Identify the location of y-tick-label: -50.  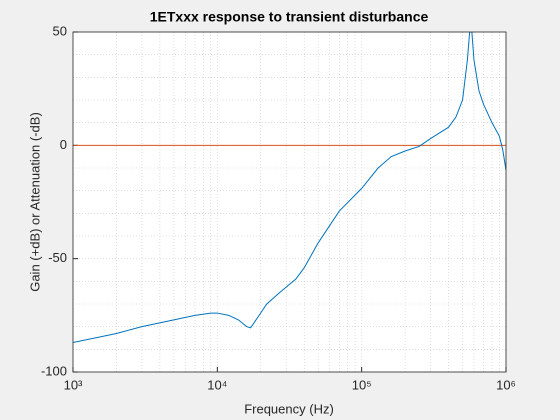
(57, 257).